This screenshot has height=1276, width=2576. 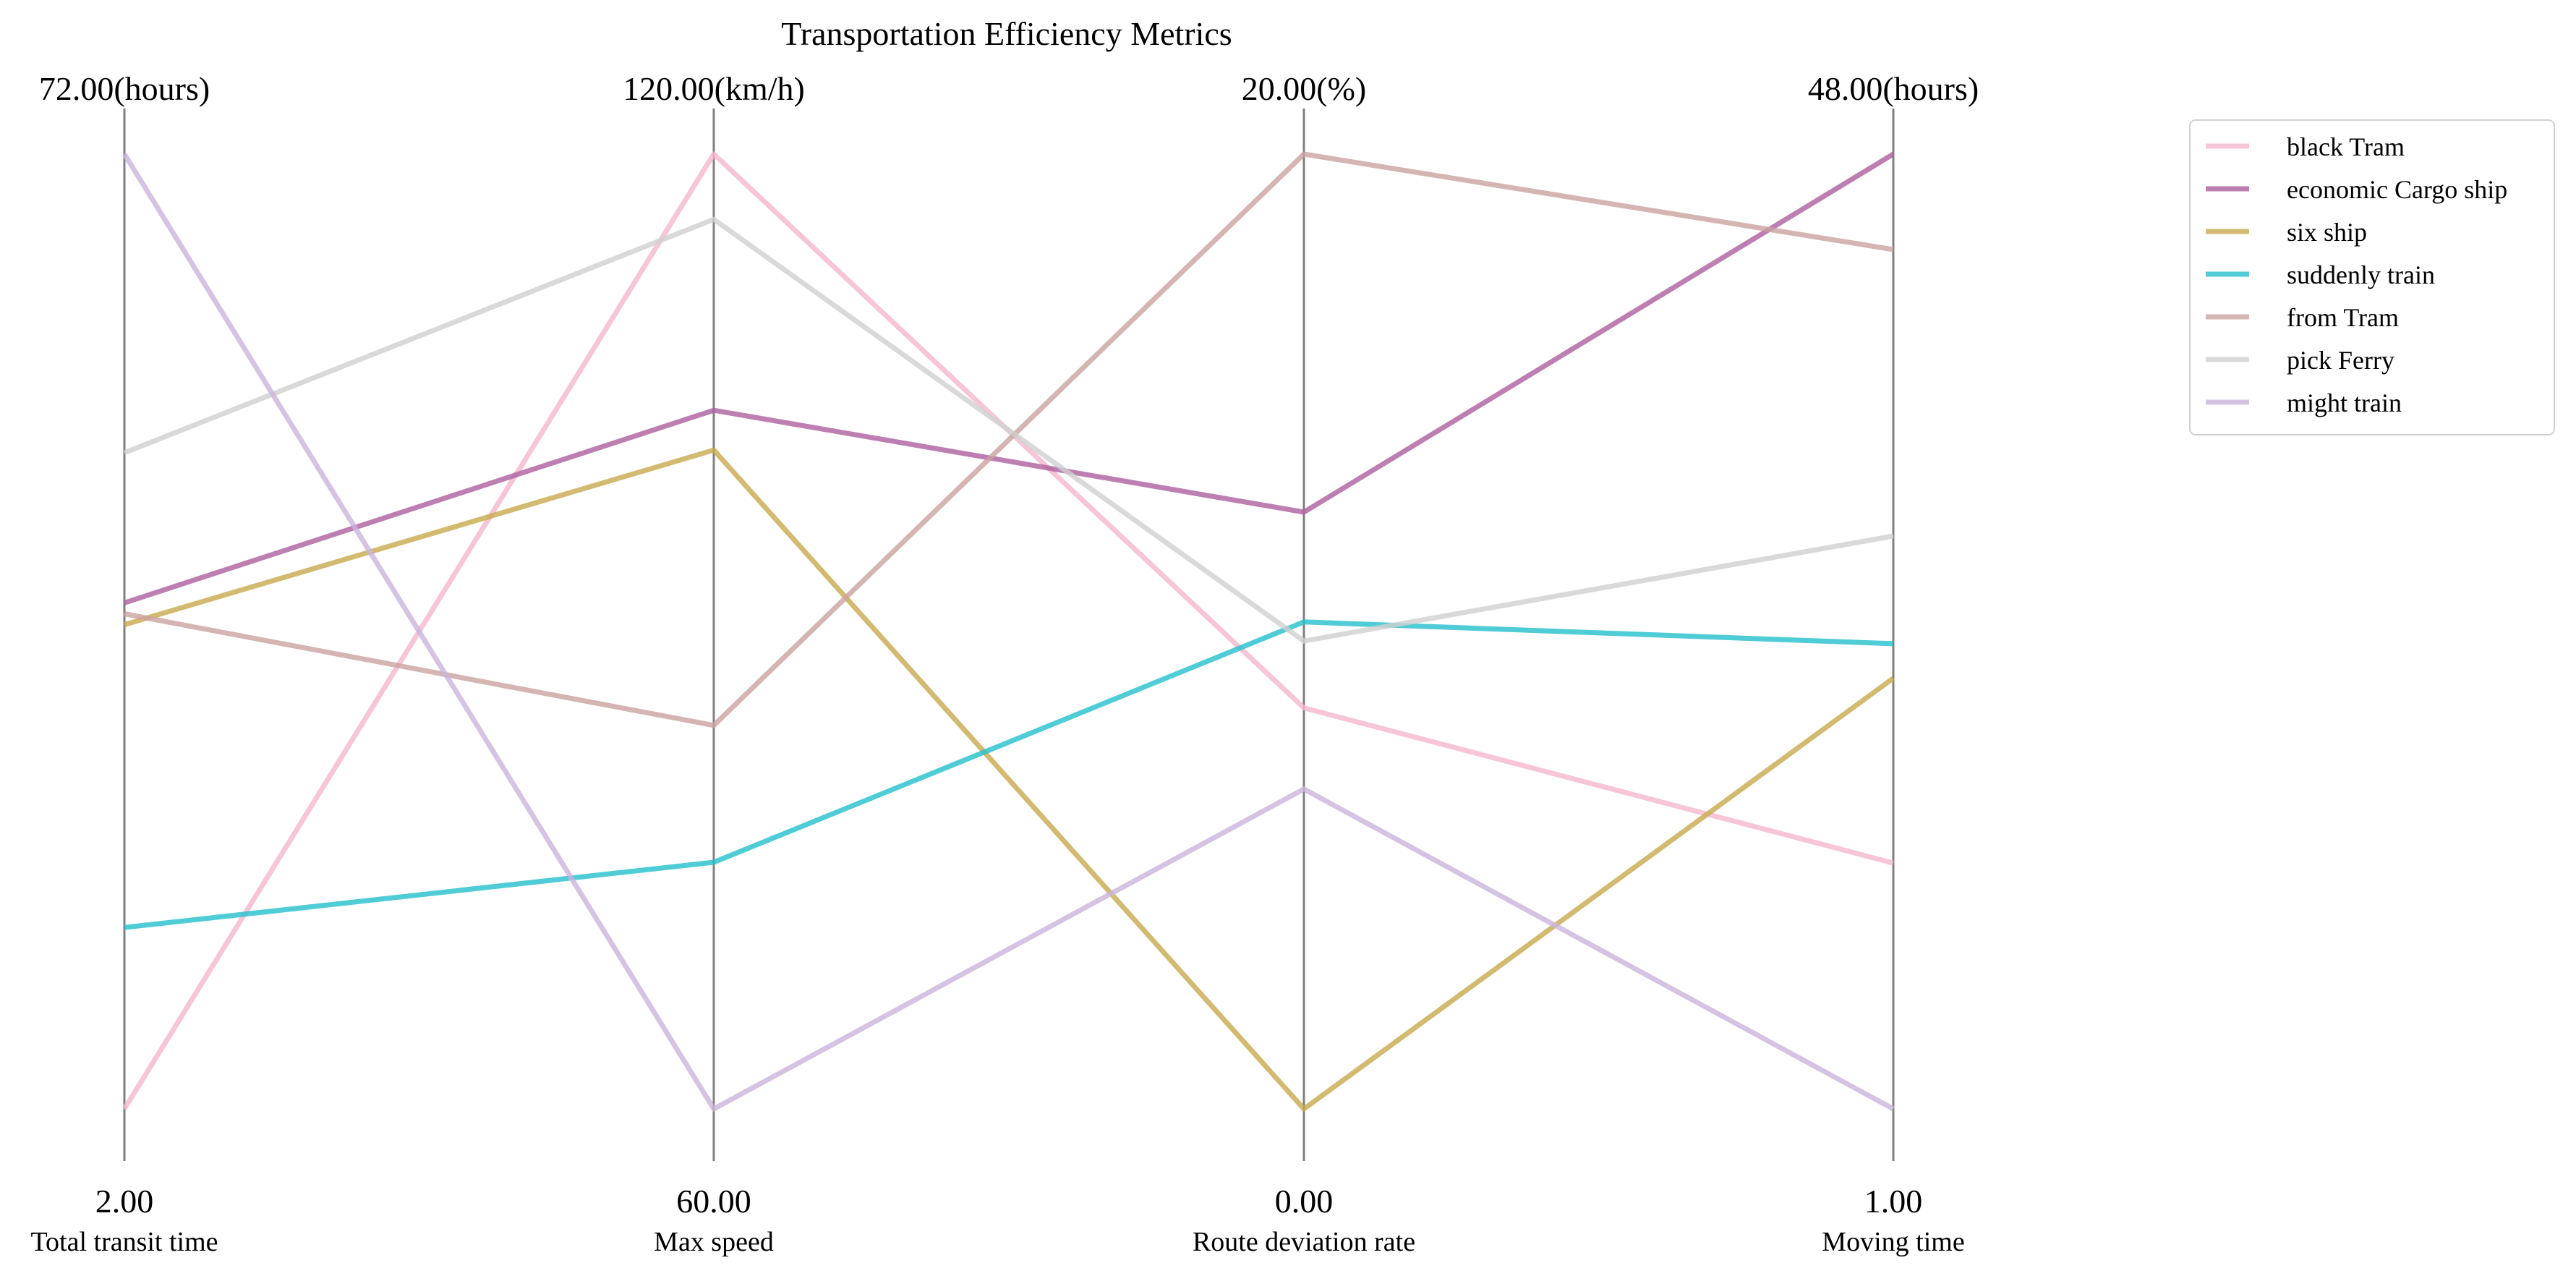 I want to click on legend-label-suddenly-train: suddenly train, so click(x=2361, y=274).